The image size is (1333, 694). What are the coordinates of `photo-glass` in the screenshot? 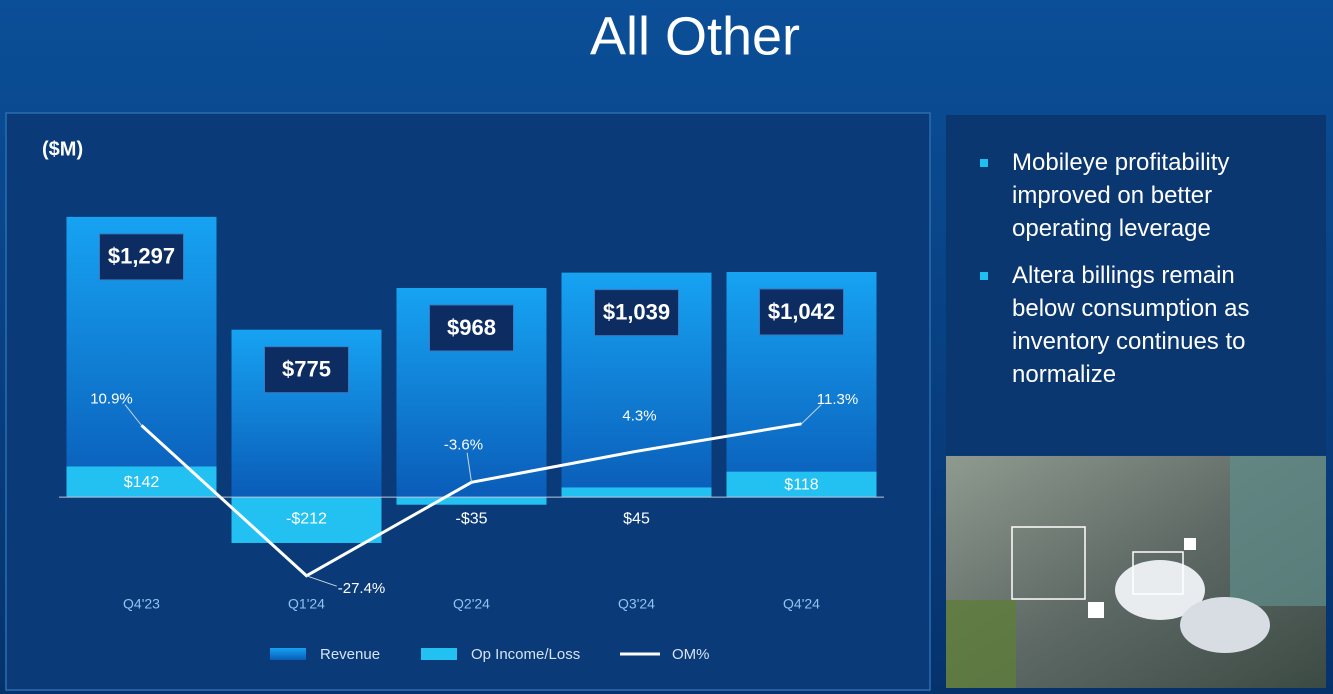 It's located at (1278, 531).